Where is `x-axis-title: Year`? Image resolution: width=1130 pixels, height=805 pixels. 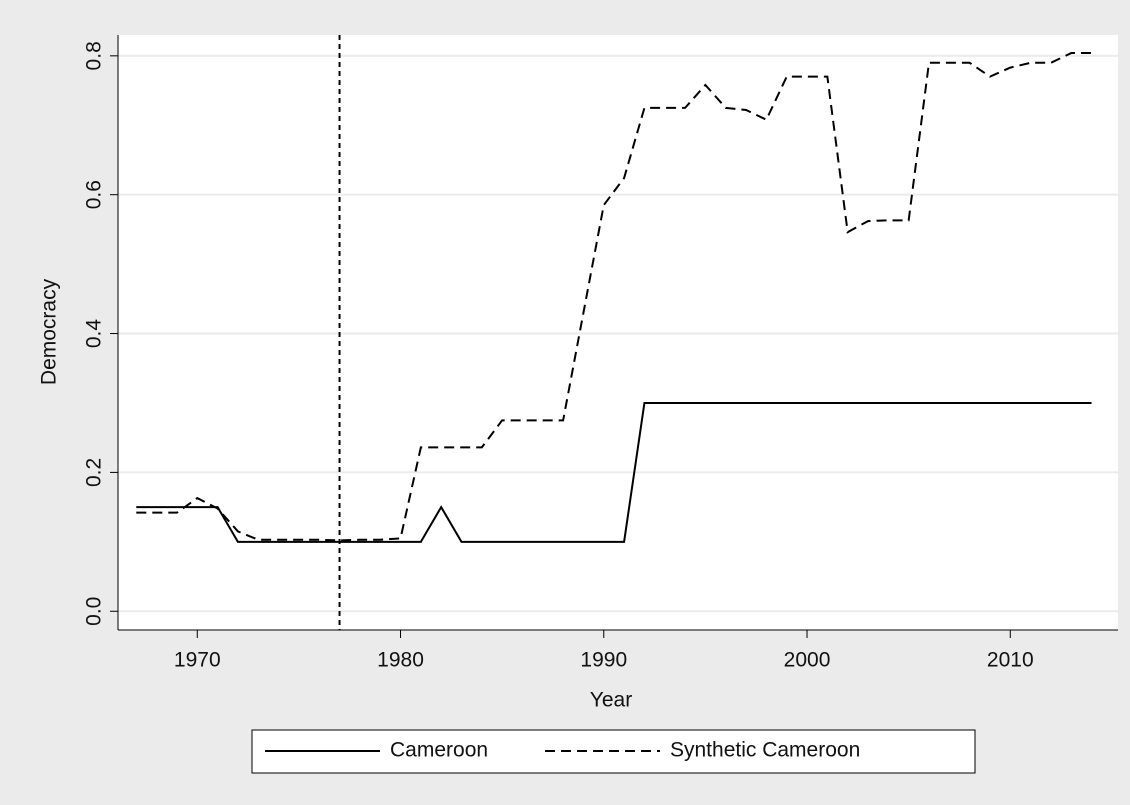 x-axis-title: Year is located at coordinates (611, 700).